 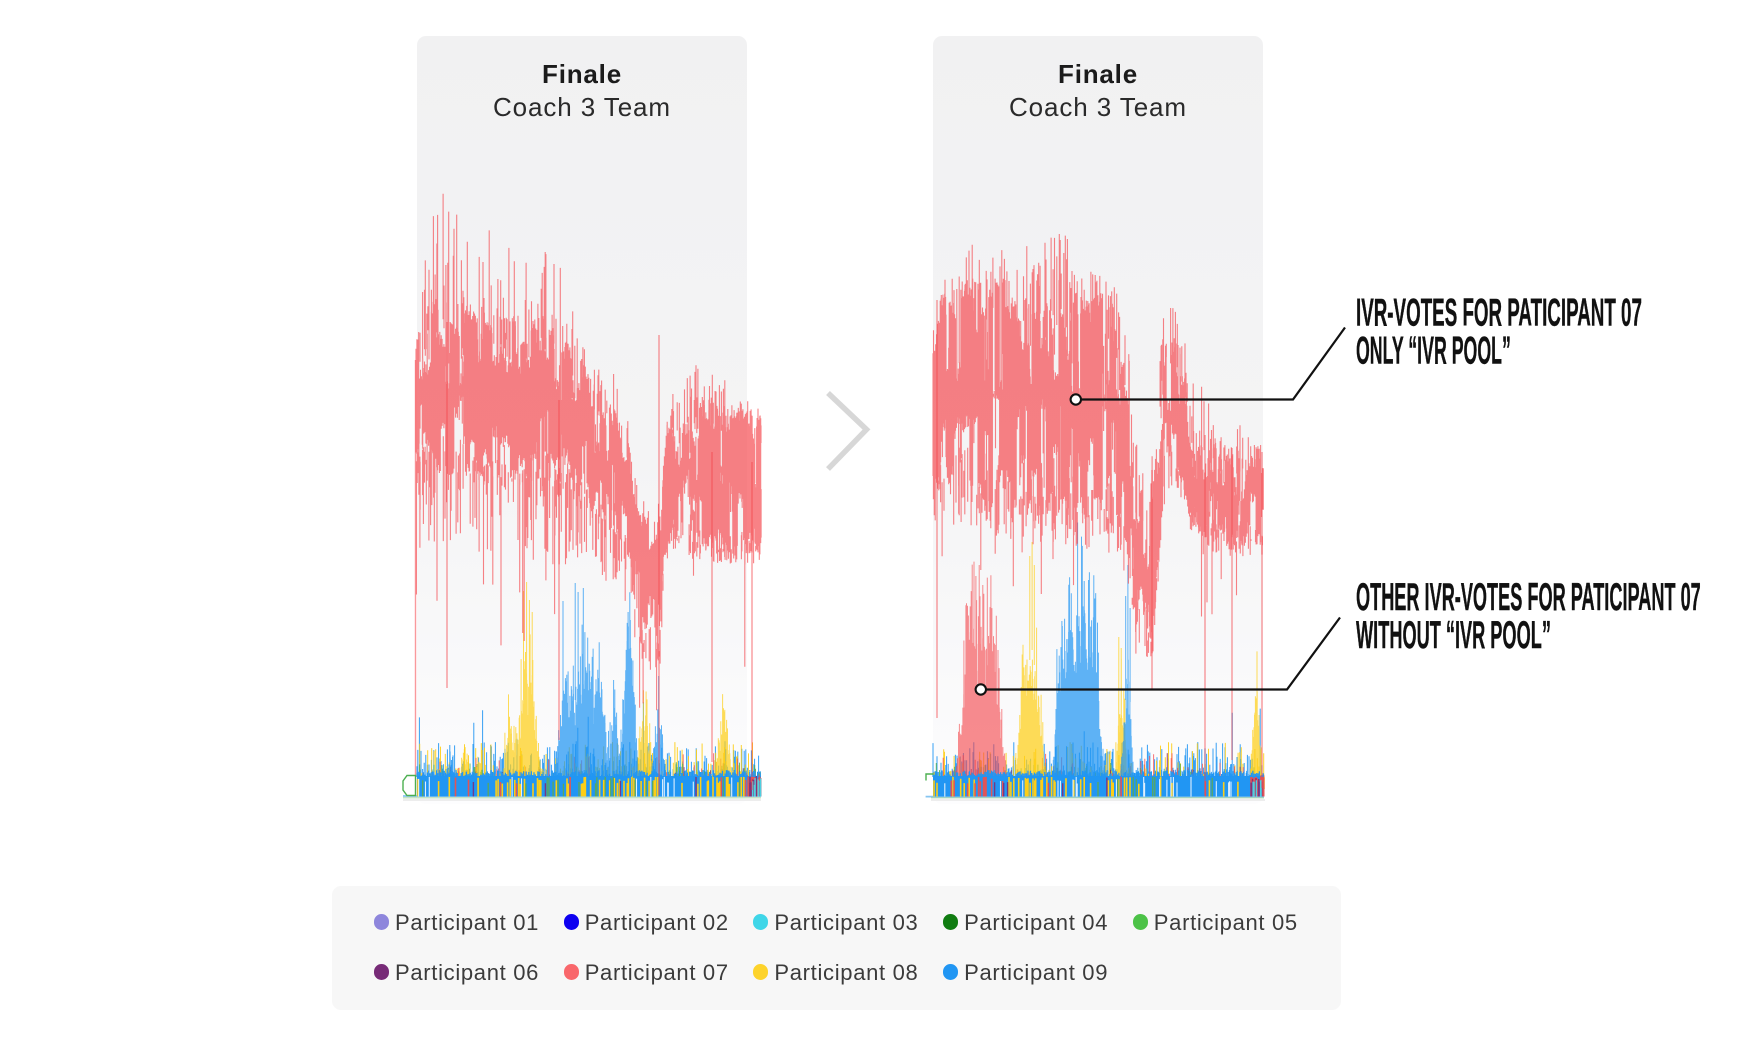 What do you see at coordinates (1528, 598) in the screenshot?
I see `svg-text:OTHER IVR-VOTES FOR PATICIPANT: OTHER IVR-VOTES FOR PATICIPANT 07` at bounding box center [1528, 598].